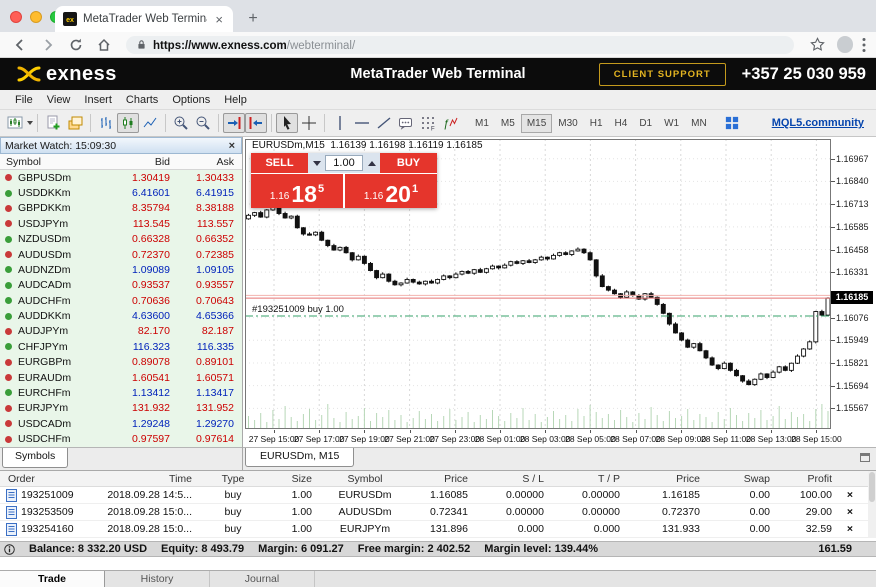  Describe the element at coordinates (121, 346) in the screenshot. I see `market-watch-row-chfjpym: CHFJPYm 116.323 116.335` at that location.